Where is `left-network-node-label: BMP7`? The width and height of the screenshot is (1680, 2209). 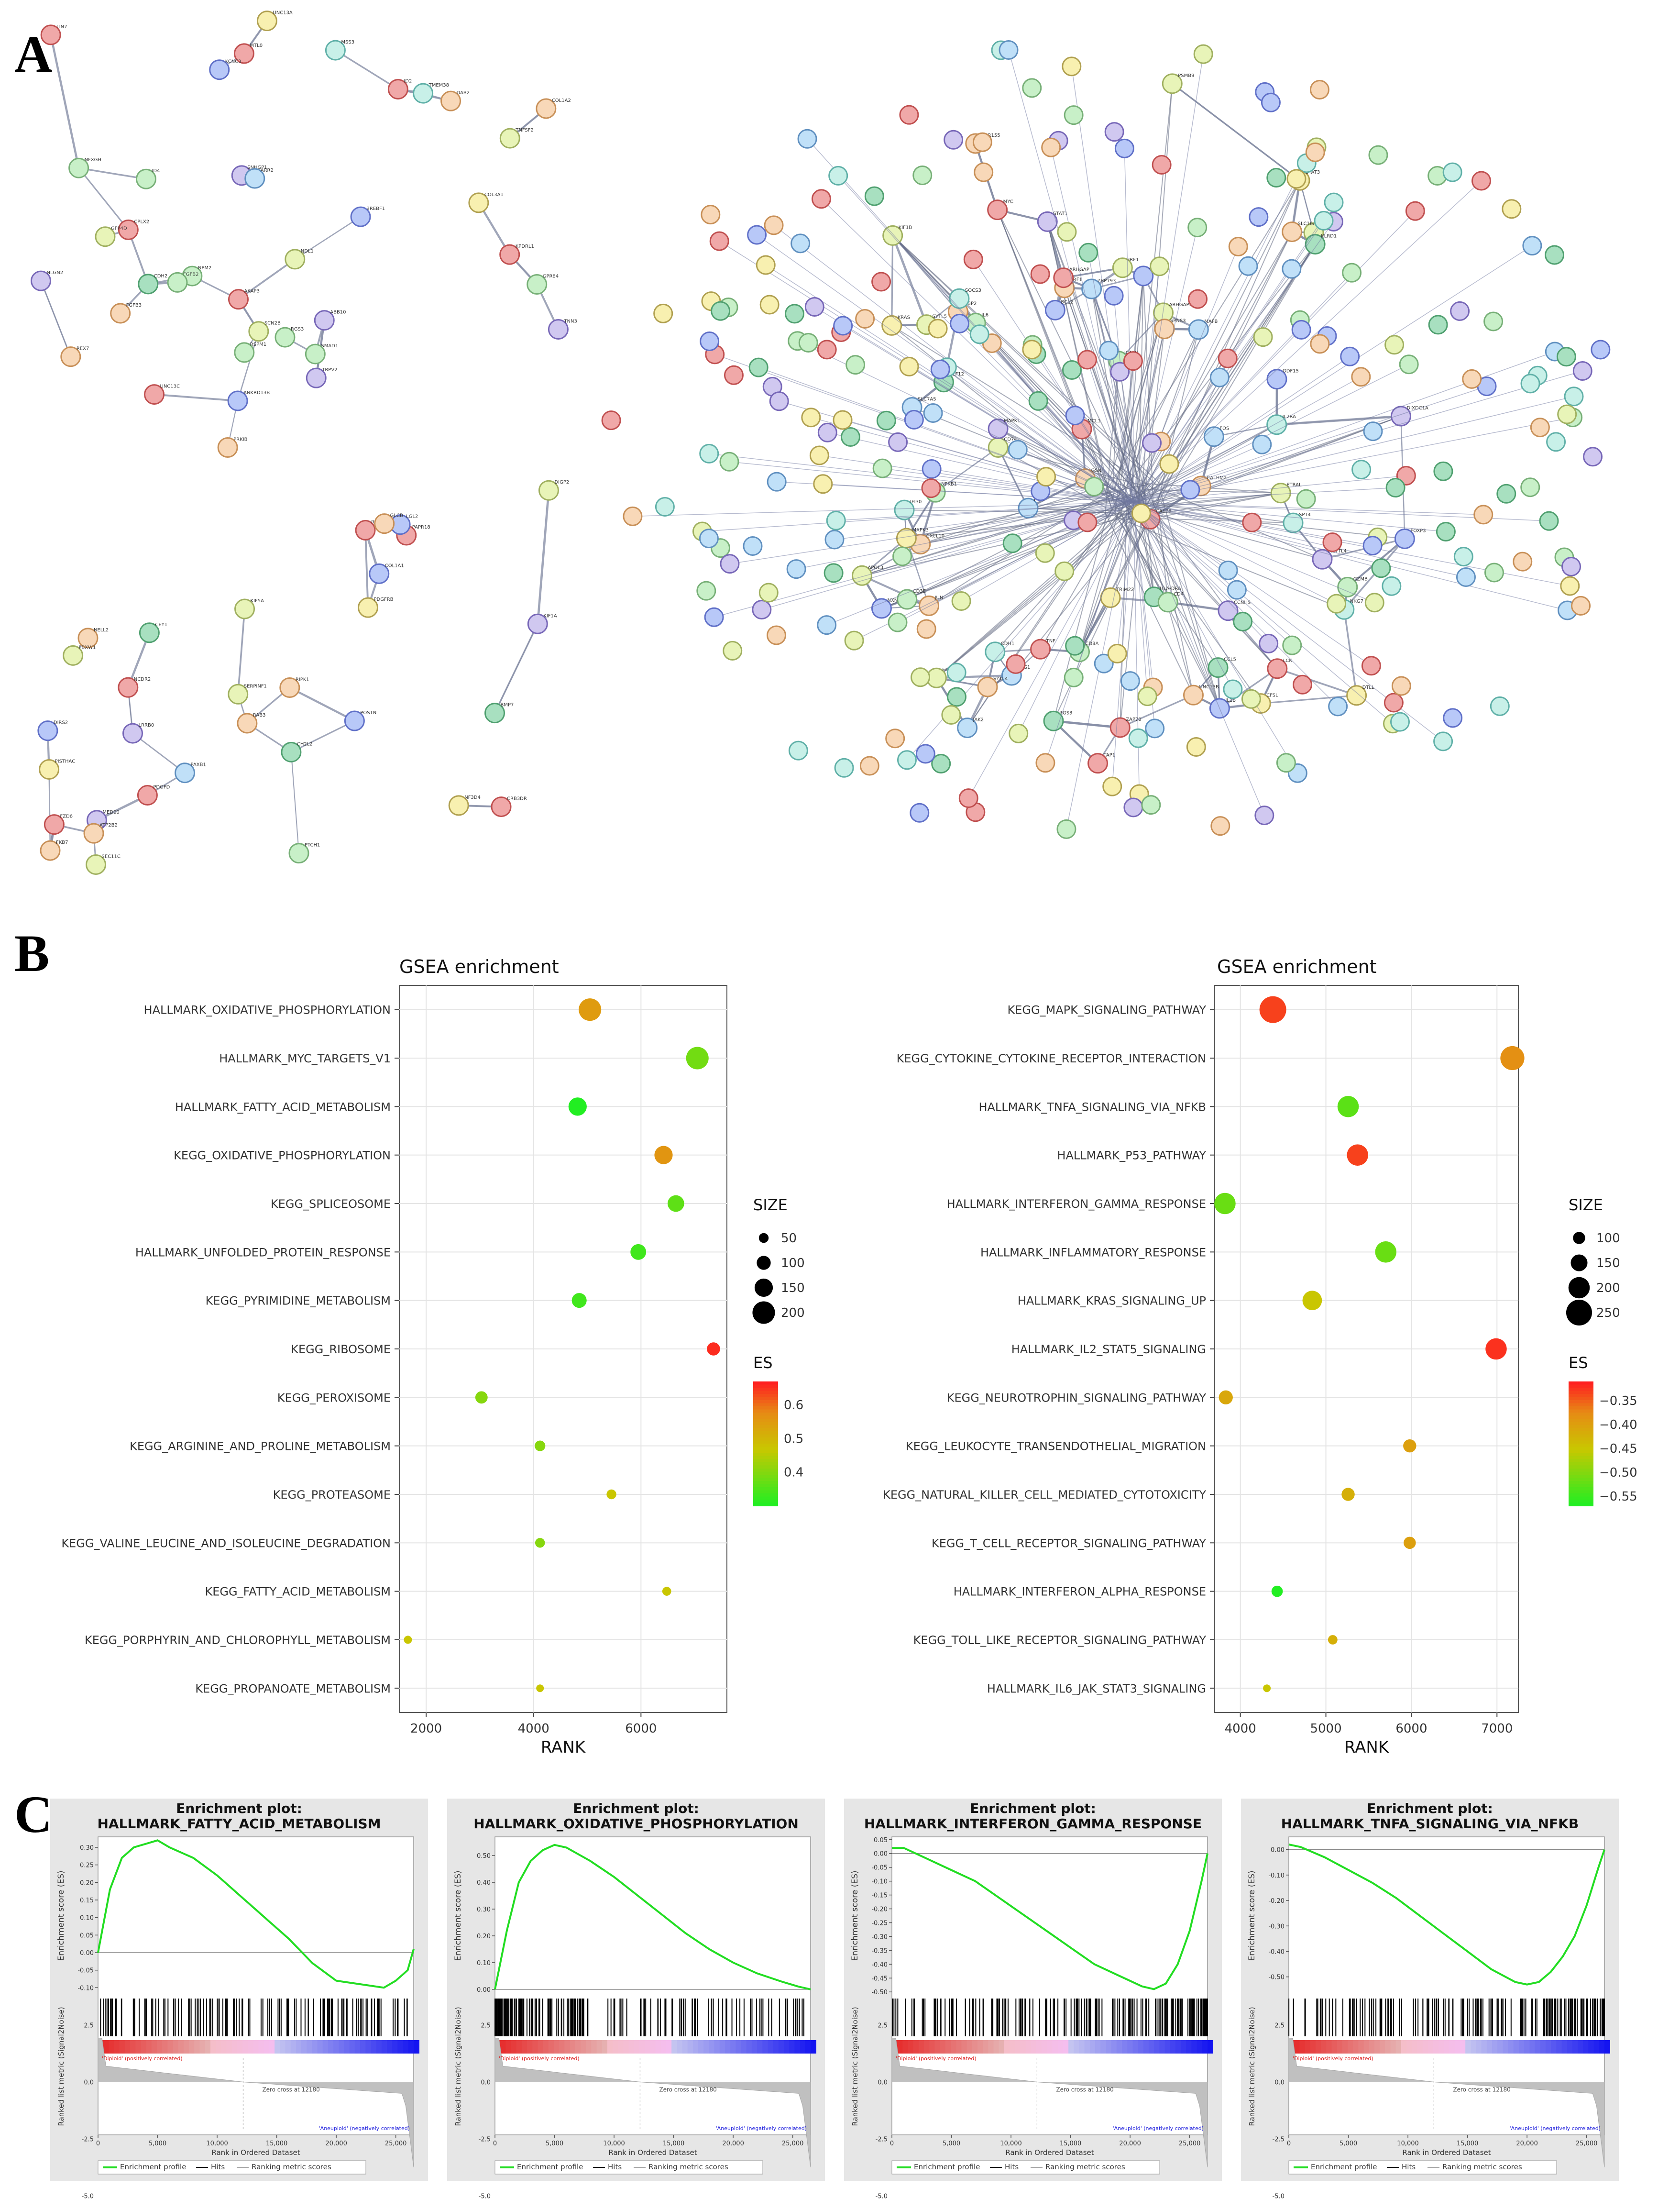 left-network-node-label: BMP7 is located at coordinates (507, 705).